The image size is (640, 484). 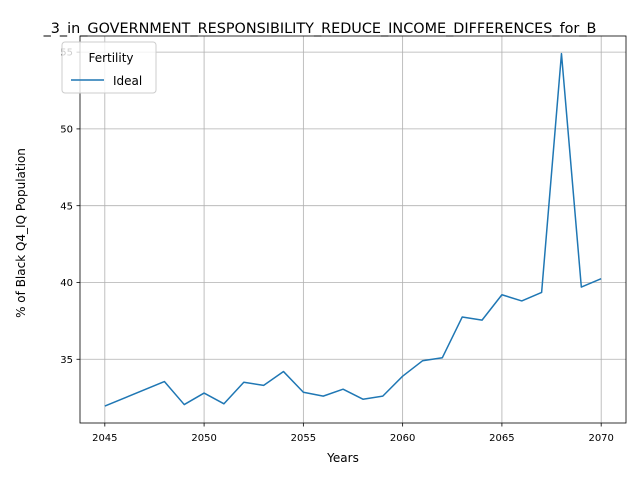 I want to click on x-tick-label-2045: 2045, so click(x=104, y=438).